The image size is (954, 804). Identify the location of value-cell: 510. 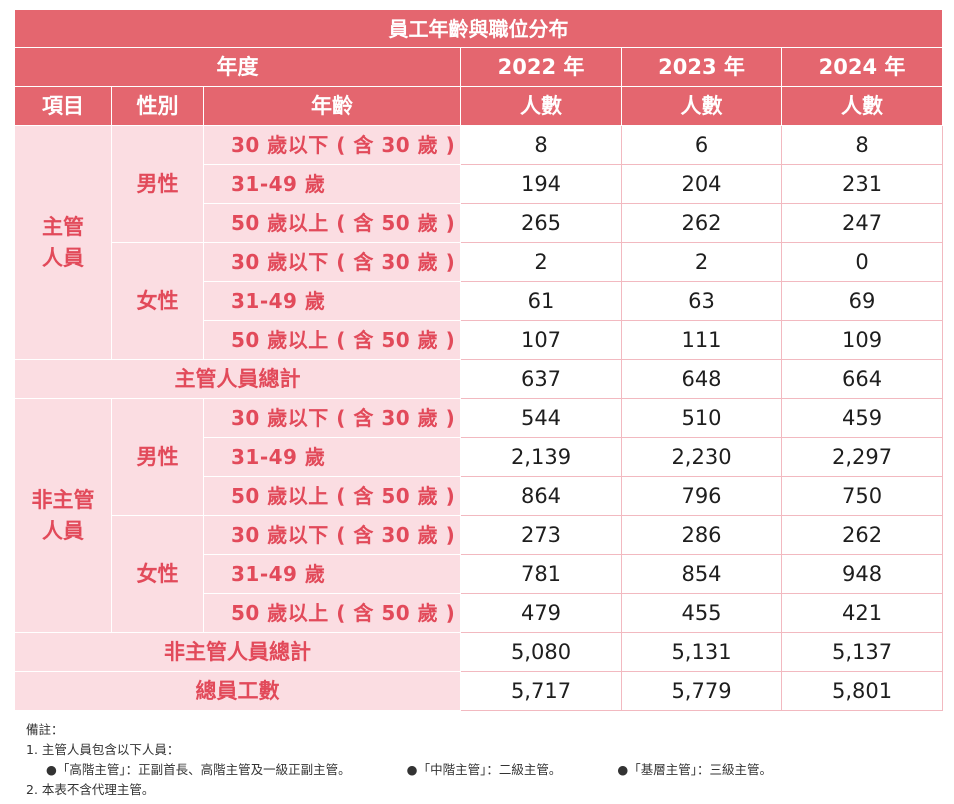
(701, 418).